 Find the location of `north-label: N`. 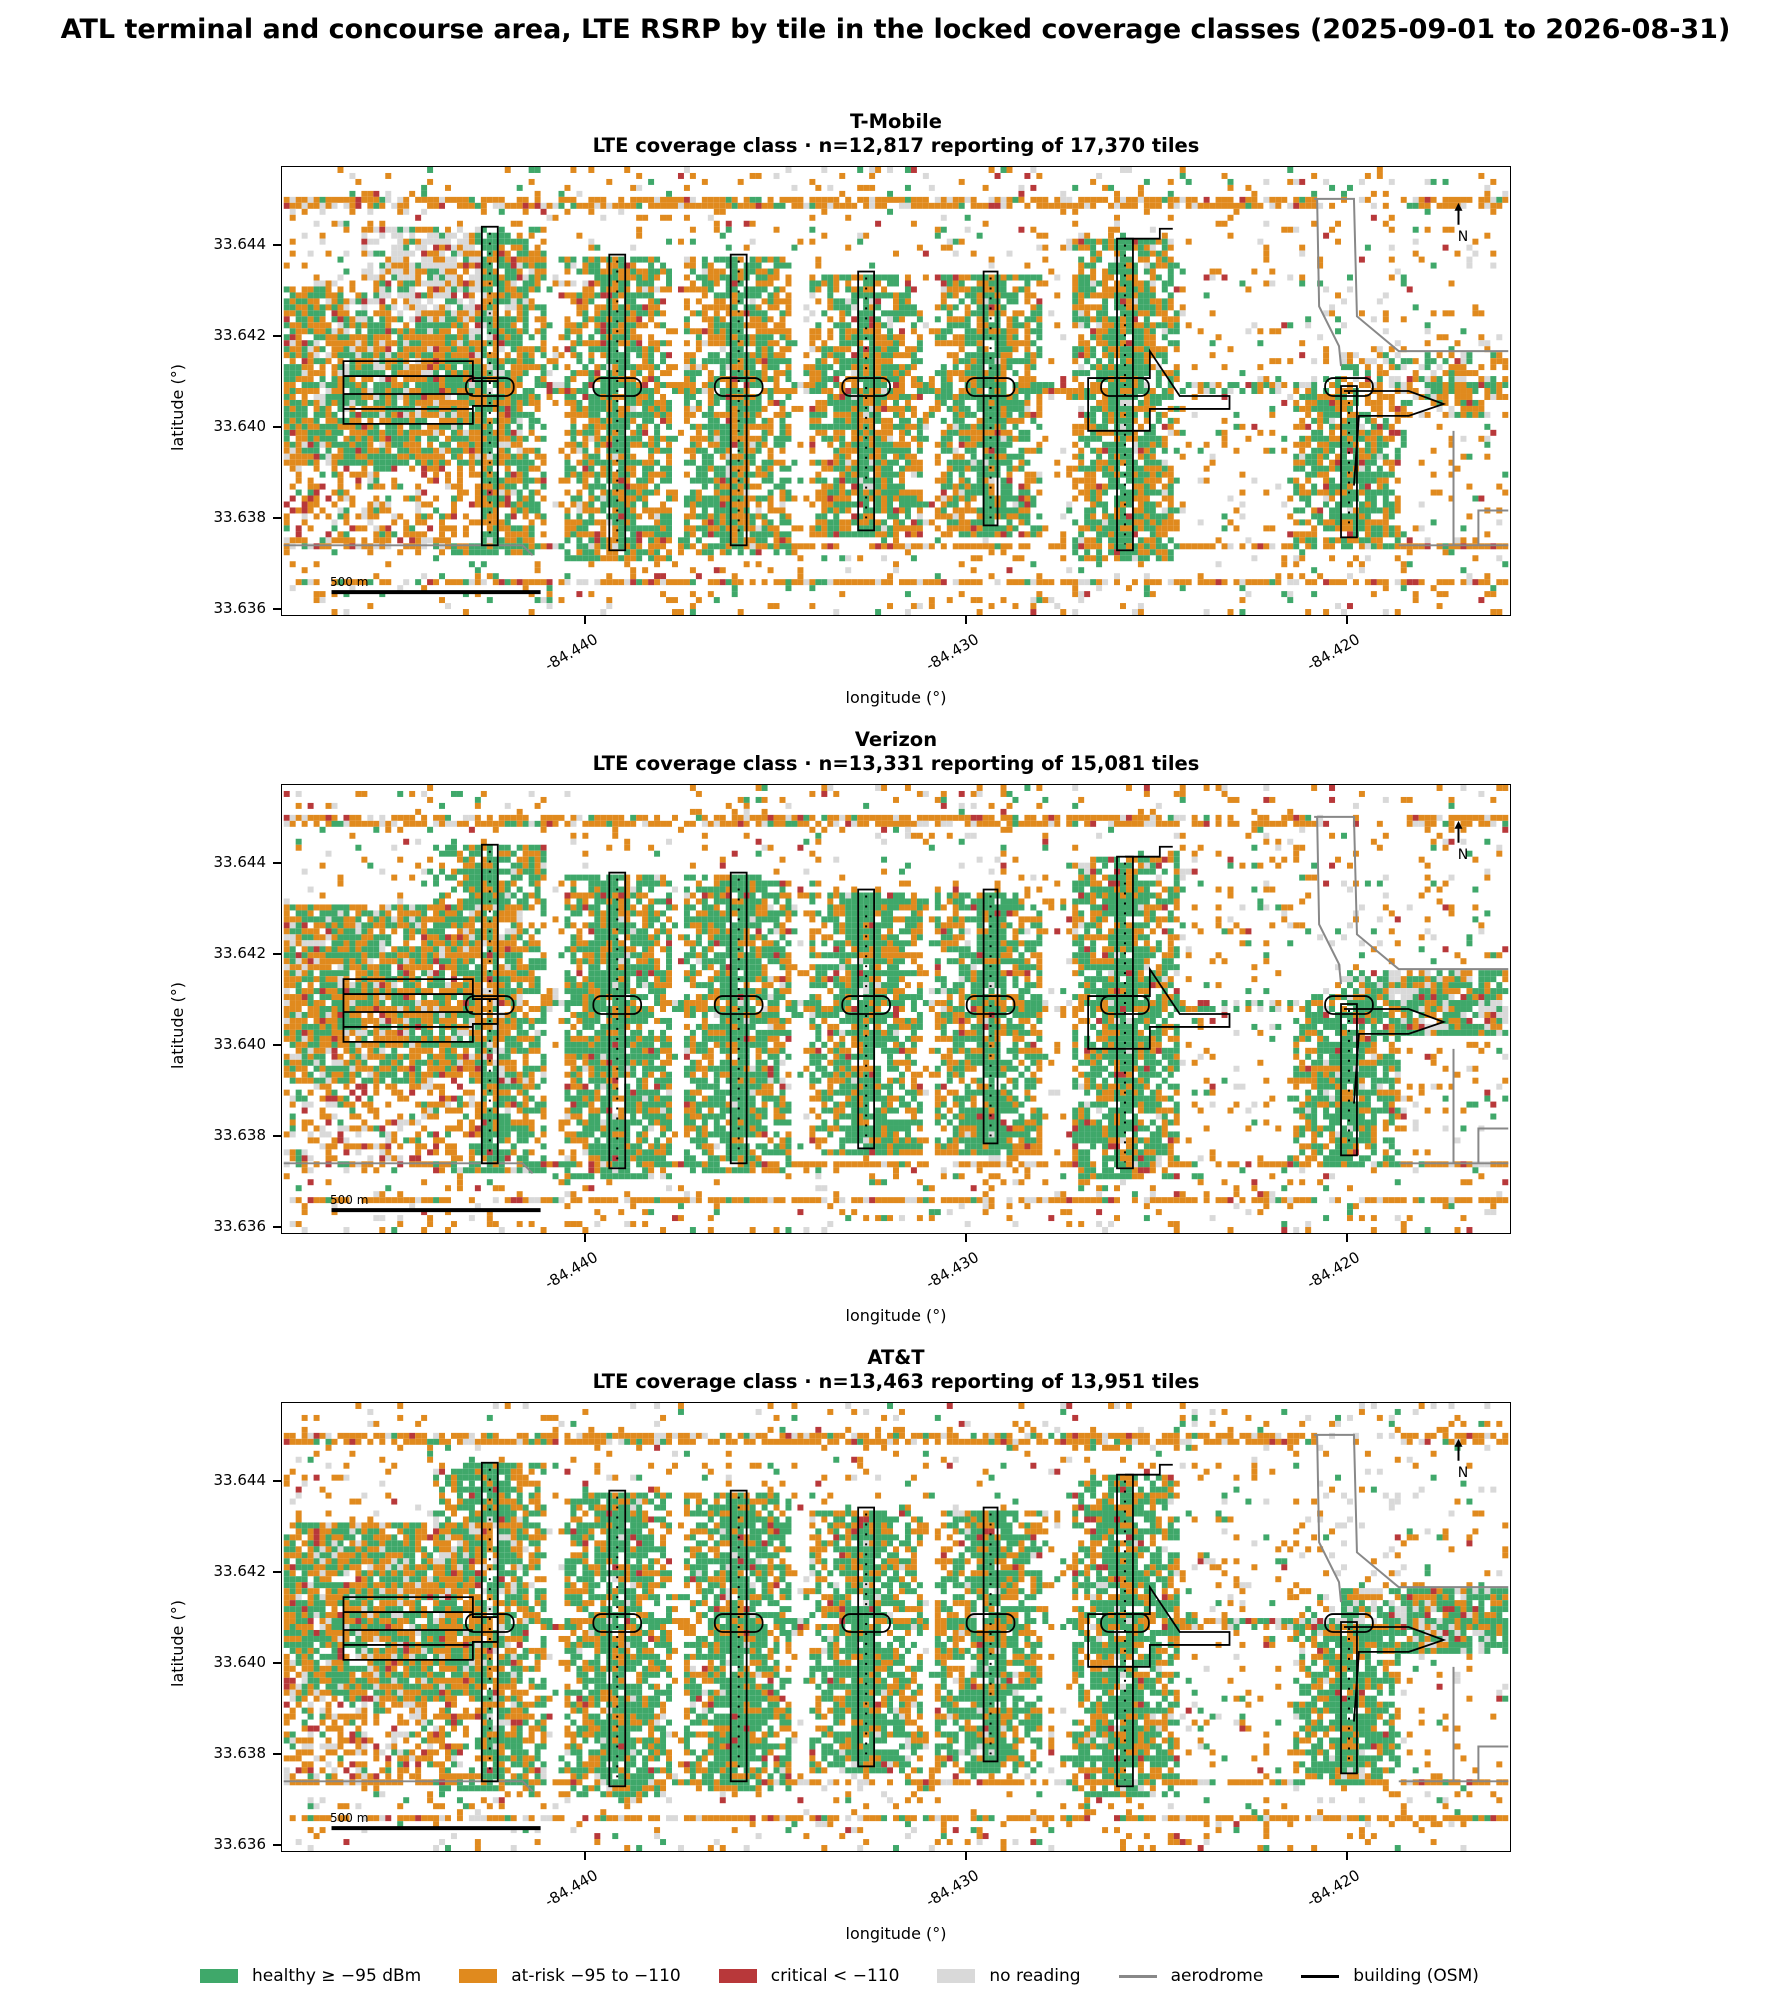

north-label: N is located at coordinates (1463, 1473).